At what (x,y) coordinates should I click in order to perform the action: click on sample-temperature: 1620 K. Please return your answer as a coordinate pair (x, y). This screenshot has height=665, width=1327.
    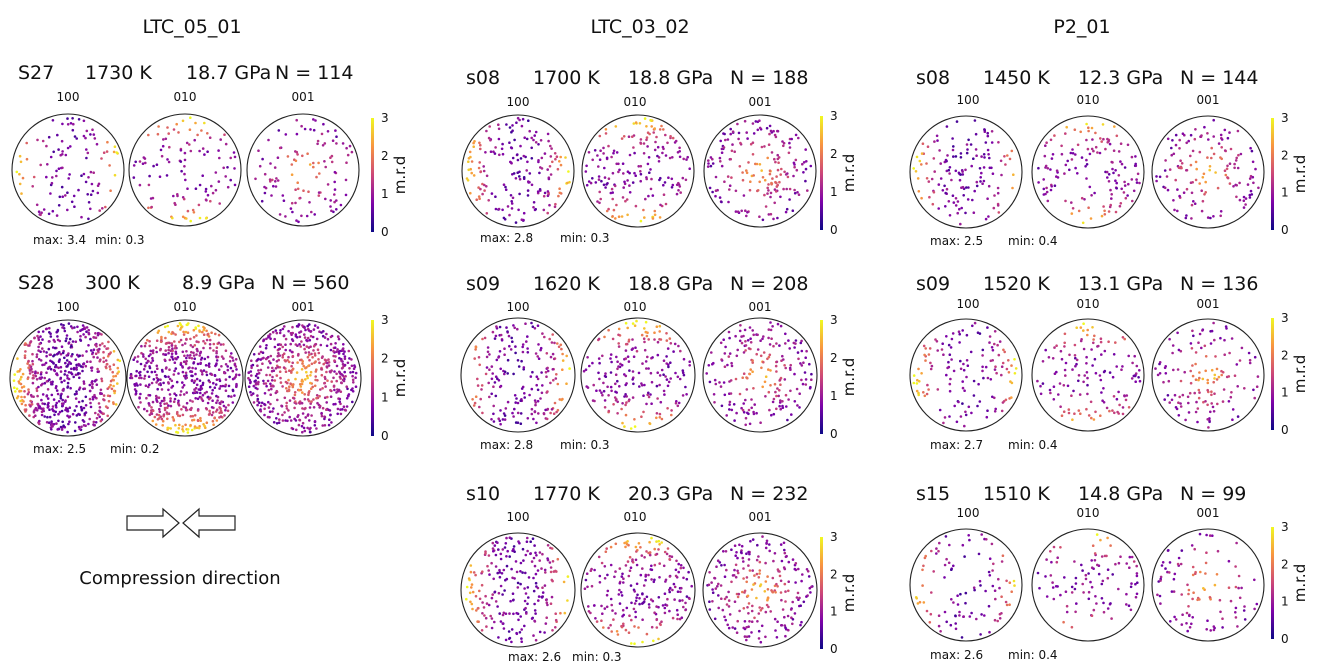
    Looking at the image, I should click on (566, 284).